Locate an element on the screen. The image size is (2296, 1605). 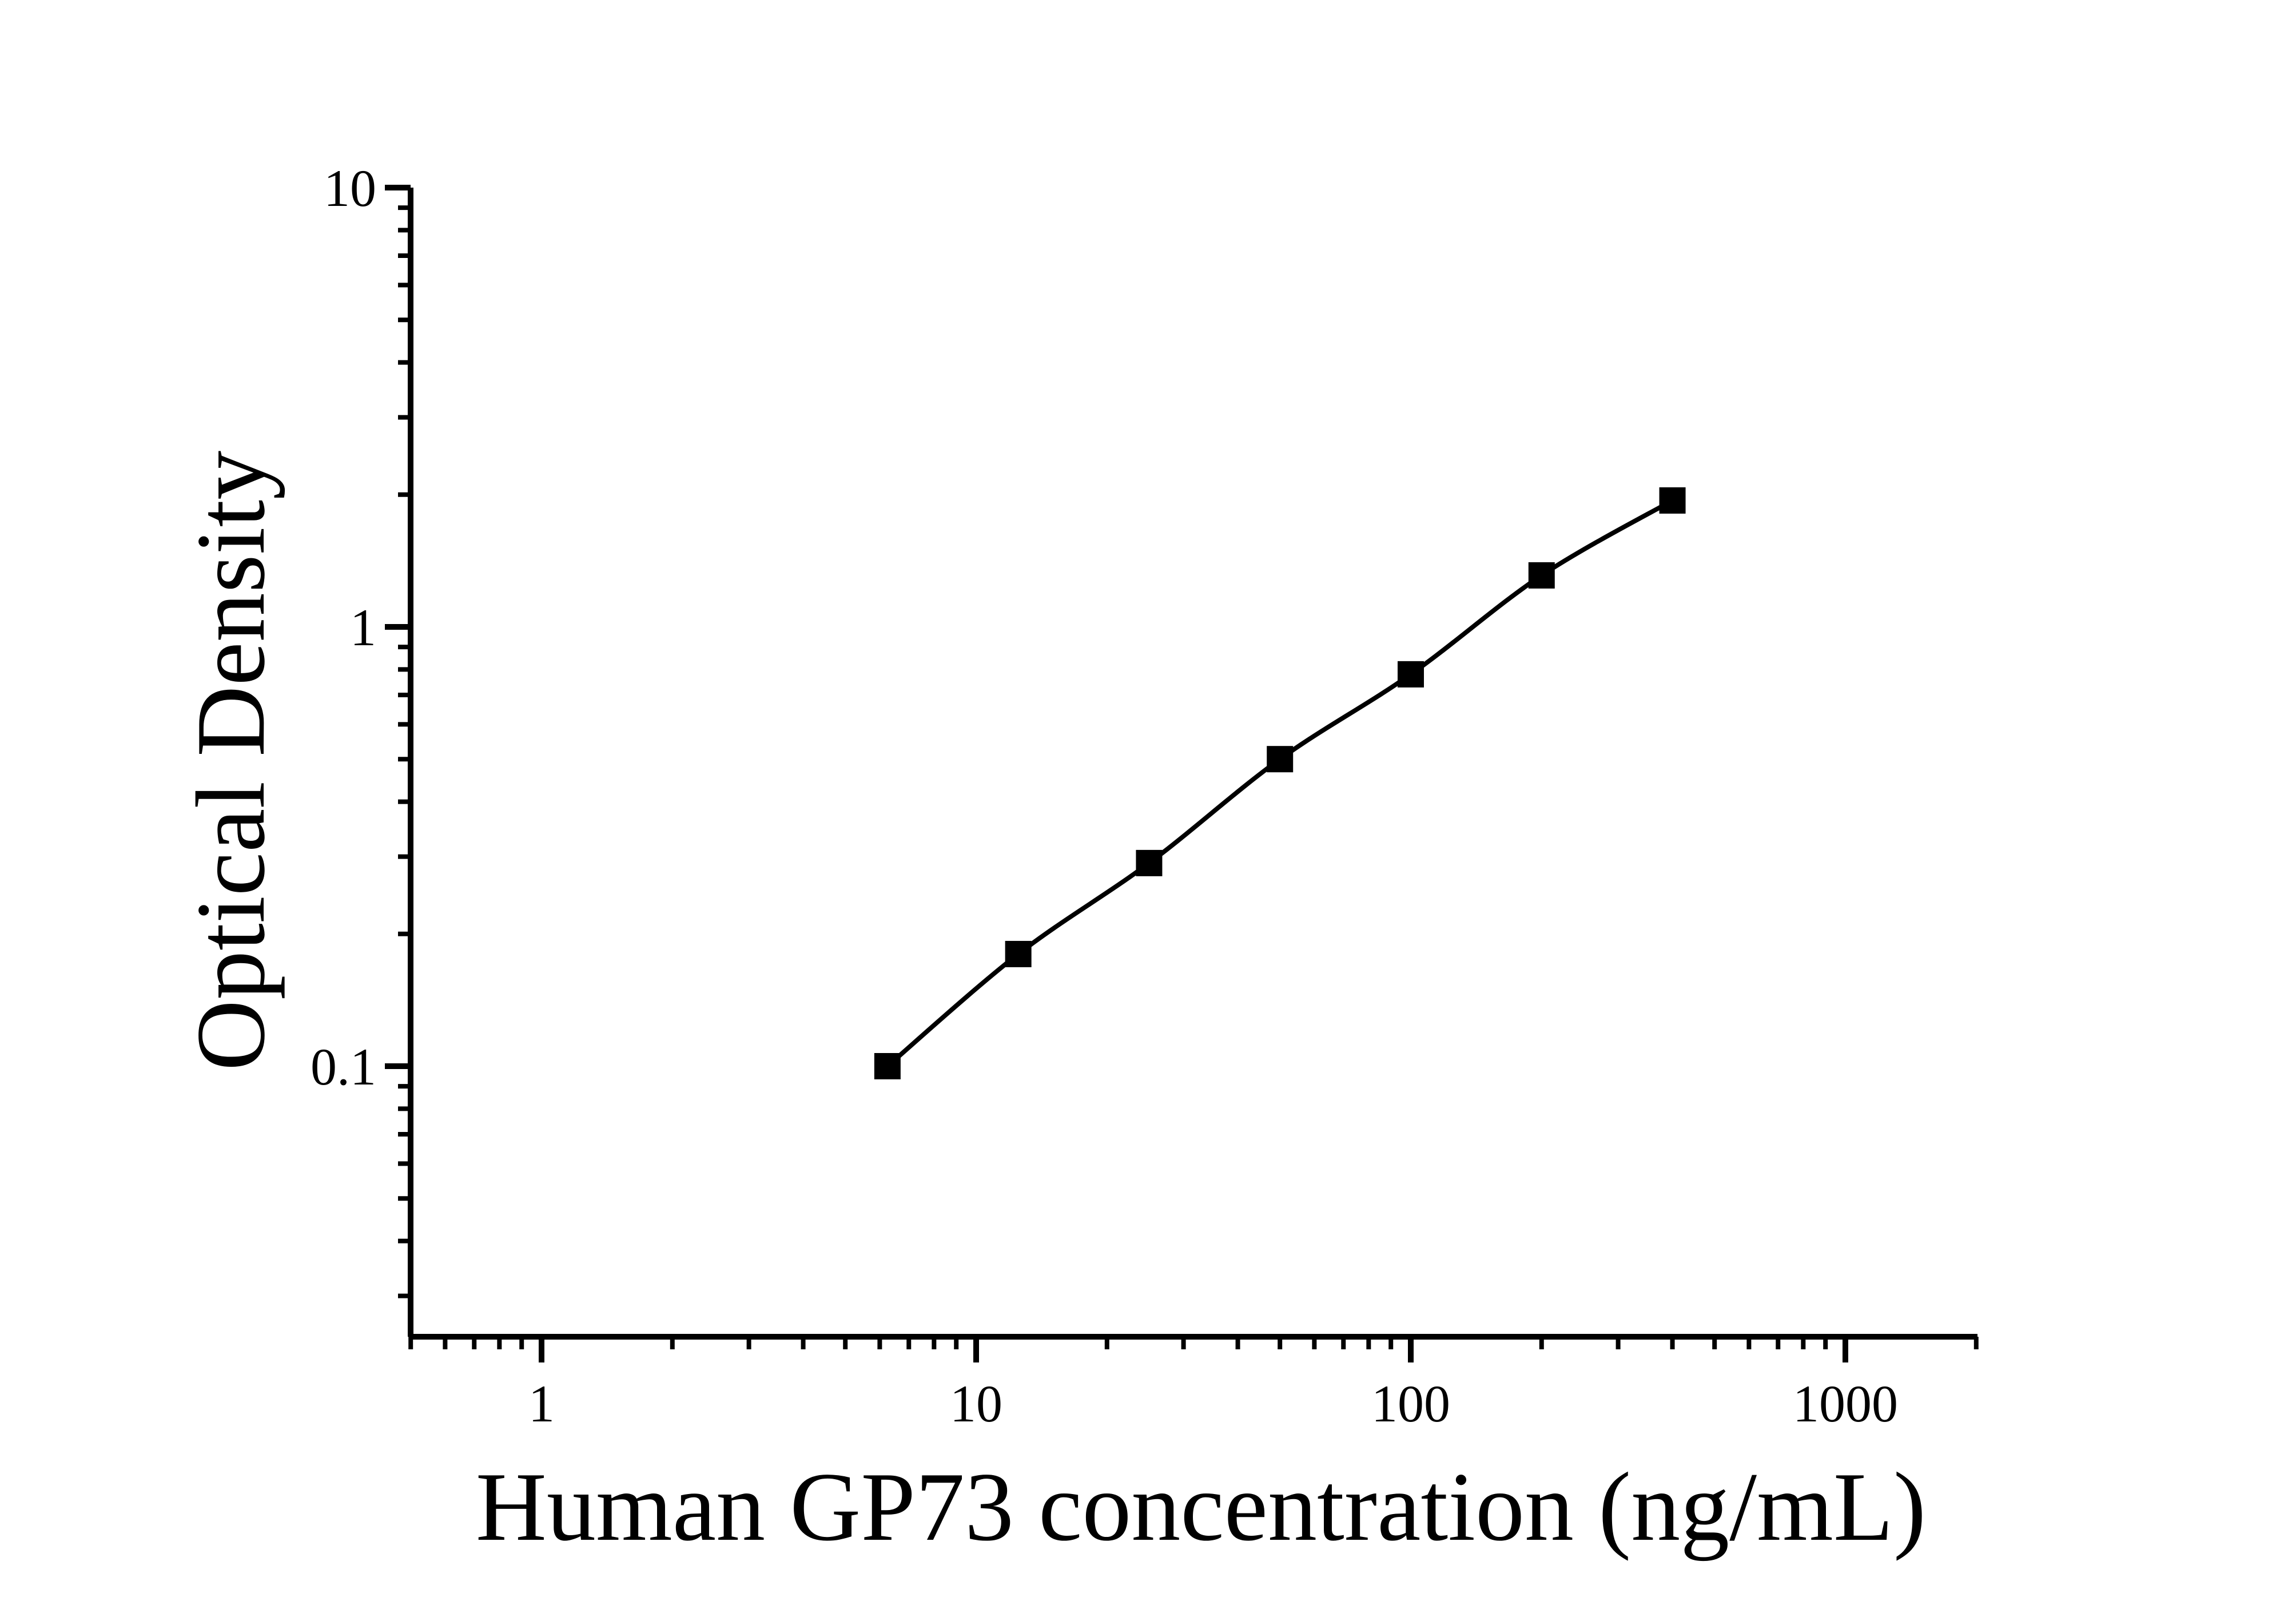
series-standard-curve is located at coordinates (1280, 783).